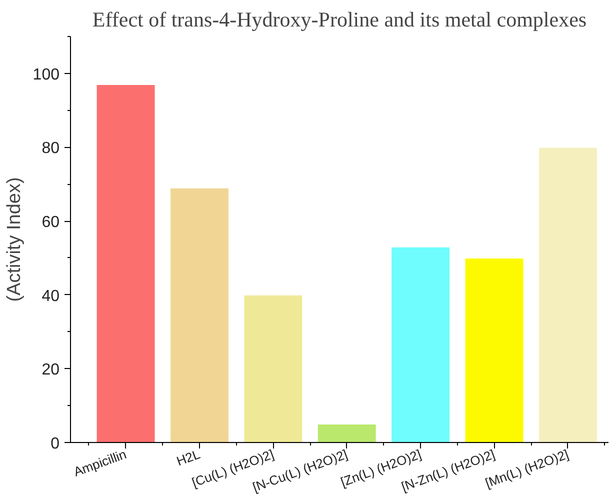 The height and width of the screenshot is (504, 613). What do you see at coordinates (339, 20) in the screenshot?
I see `chart-title: Effect of trans-4-Hydroxy-Proline and its metal complexes` at bounding box center [339, 20].